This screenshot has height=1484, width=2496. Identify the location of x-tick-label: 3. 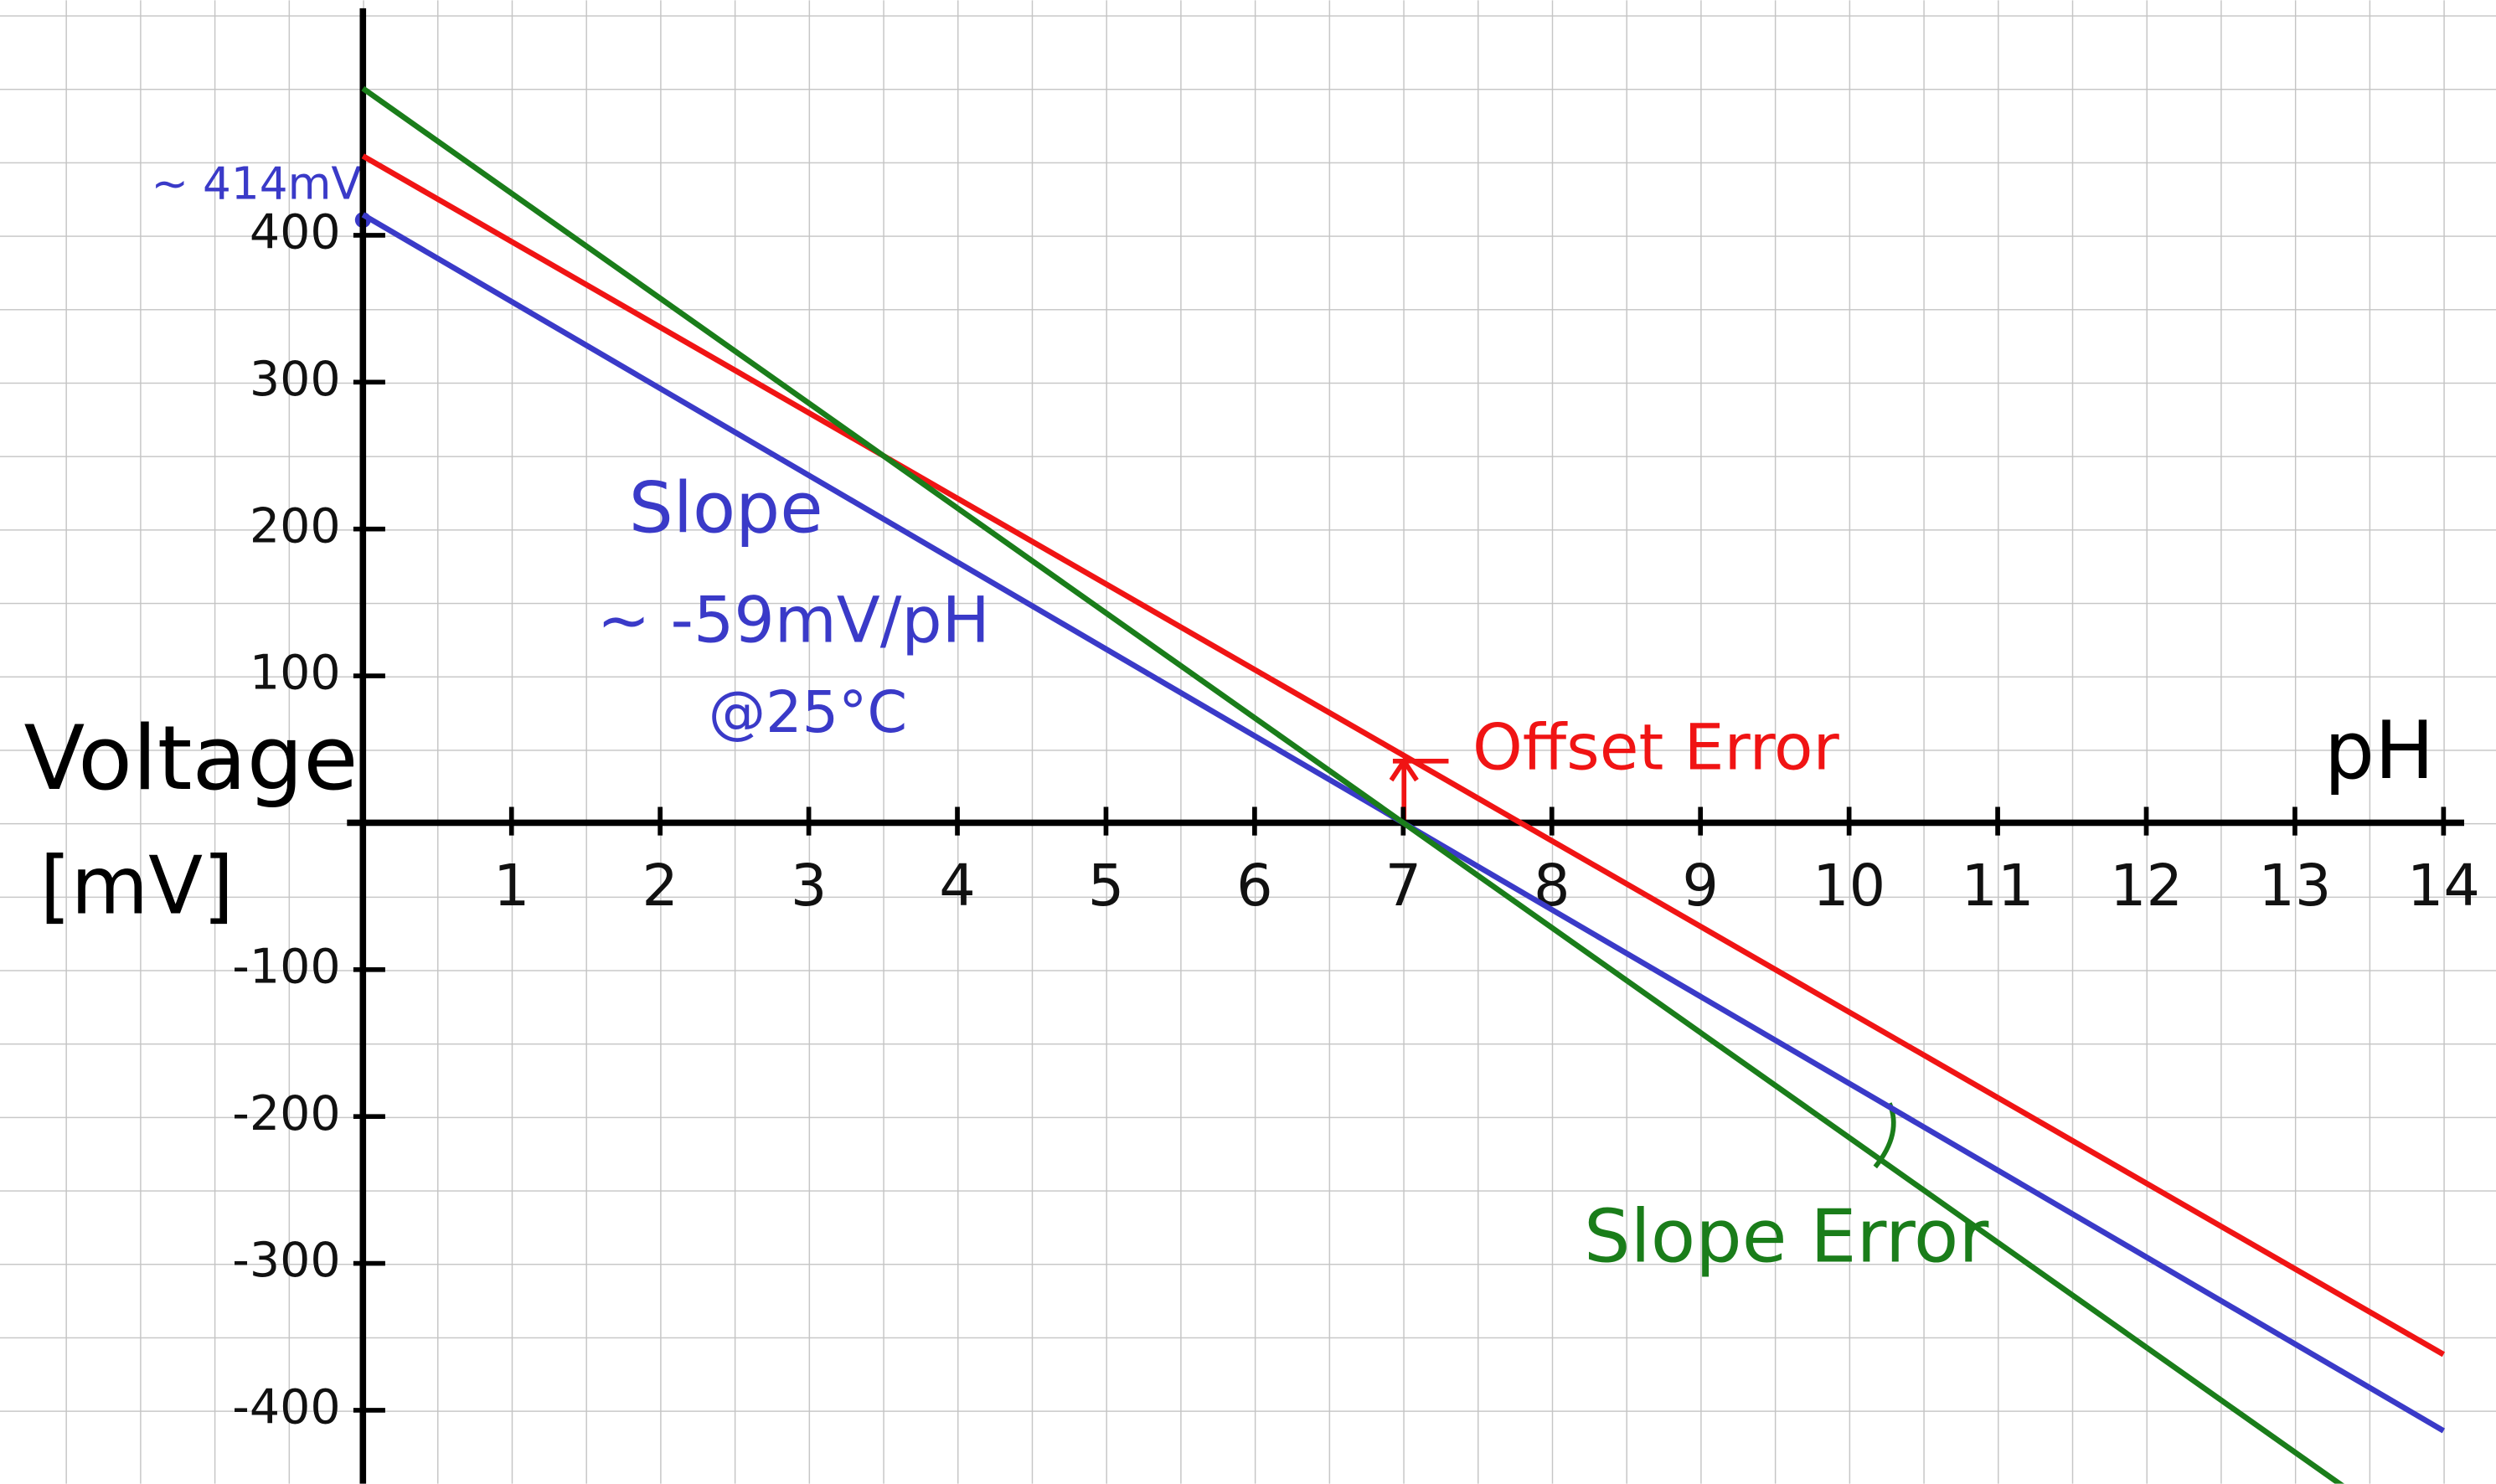
(809, 887).